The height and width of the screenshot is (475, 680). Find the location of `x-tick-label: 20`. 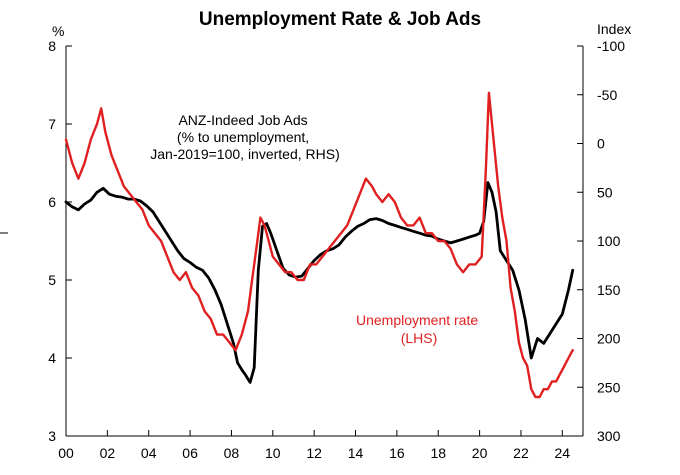

x-tick-label: 20 is located at coordinates (480, 453).